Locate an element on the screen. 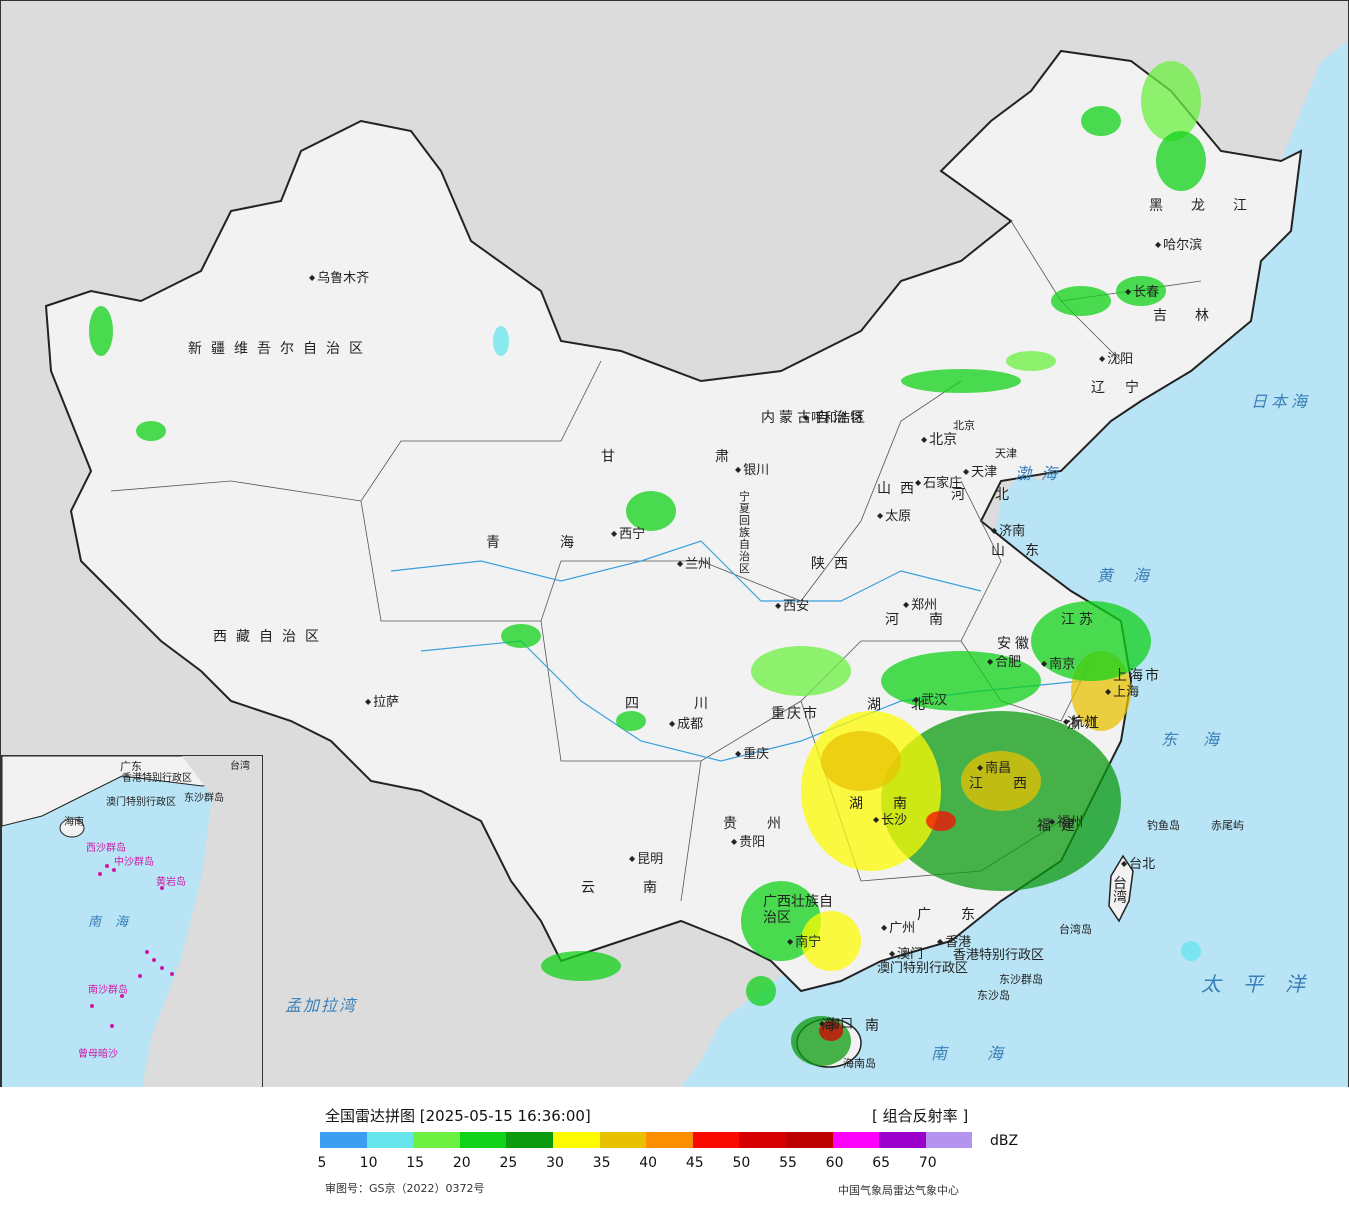 The image size is (1349, 1208). label-sichuan: 四川 is located at coordinates (694, 704).